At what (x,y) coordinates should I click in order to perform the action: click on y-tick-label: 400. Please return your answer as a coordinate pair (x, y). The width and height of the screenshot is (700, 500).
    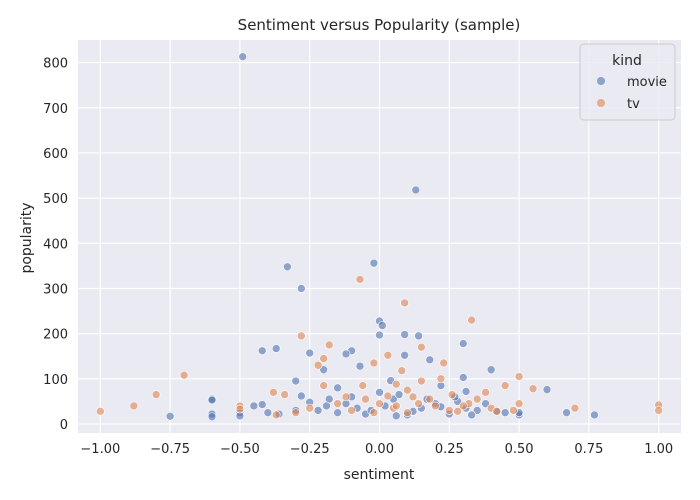
    Looking at the image, I should click on (55, 244).